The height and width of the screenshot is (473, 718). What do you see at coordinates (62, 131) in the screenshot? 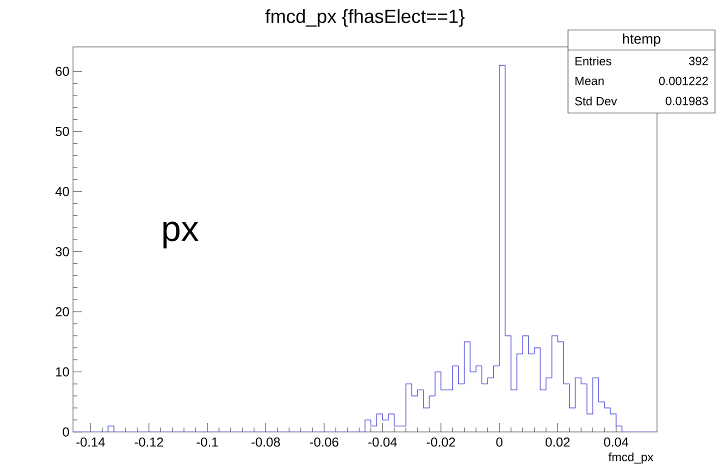
I see `y-tick-label: 50` at bounding box center [62, 131].